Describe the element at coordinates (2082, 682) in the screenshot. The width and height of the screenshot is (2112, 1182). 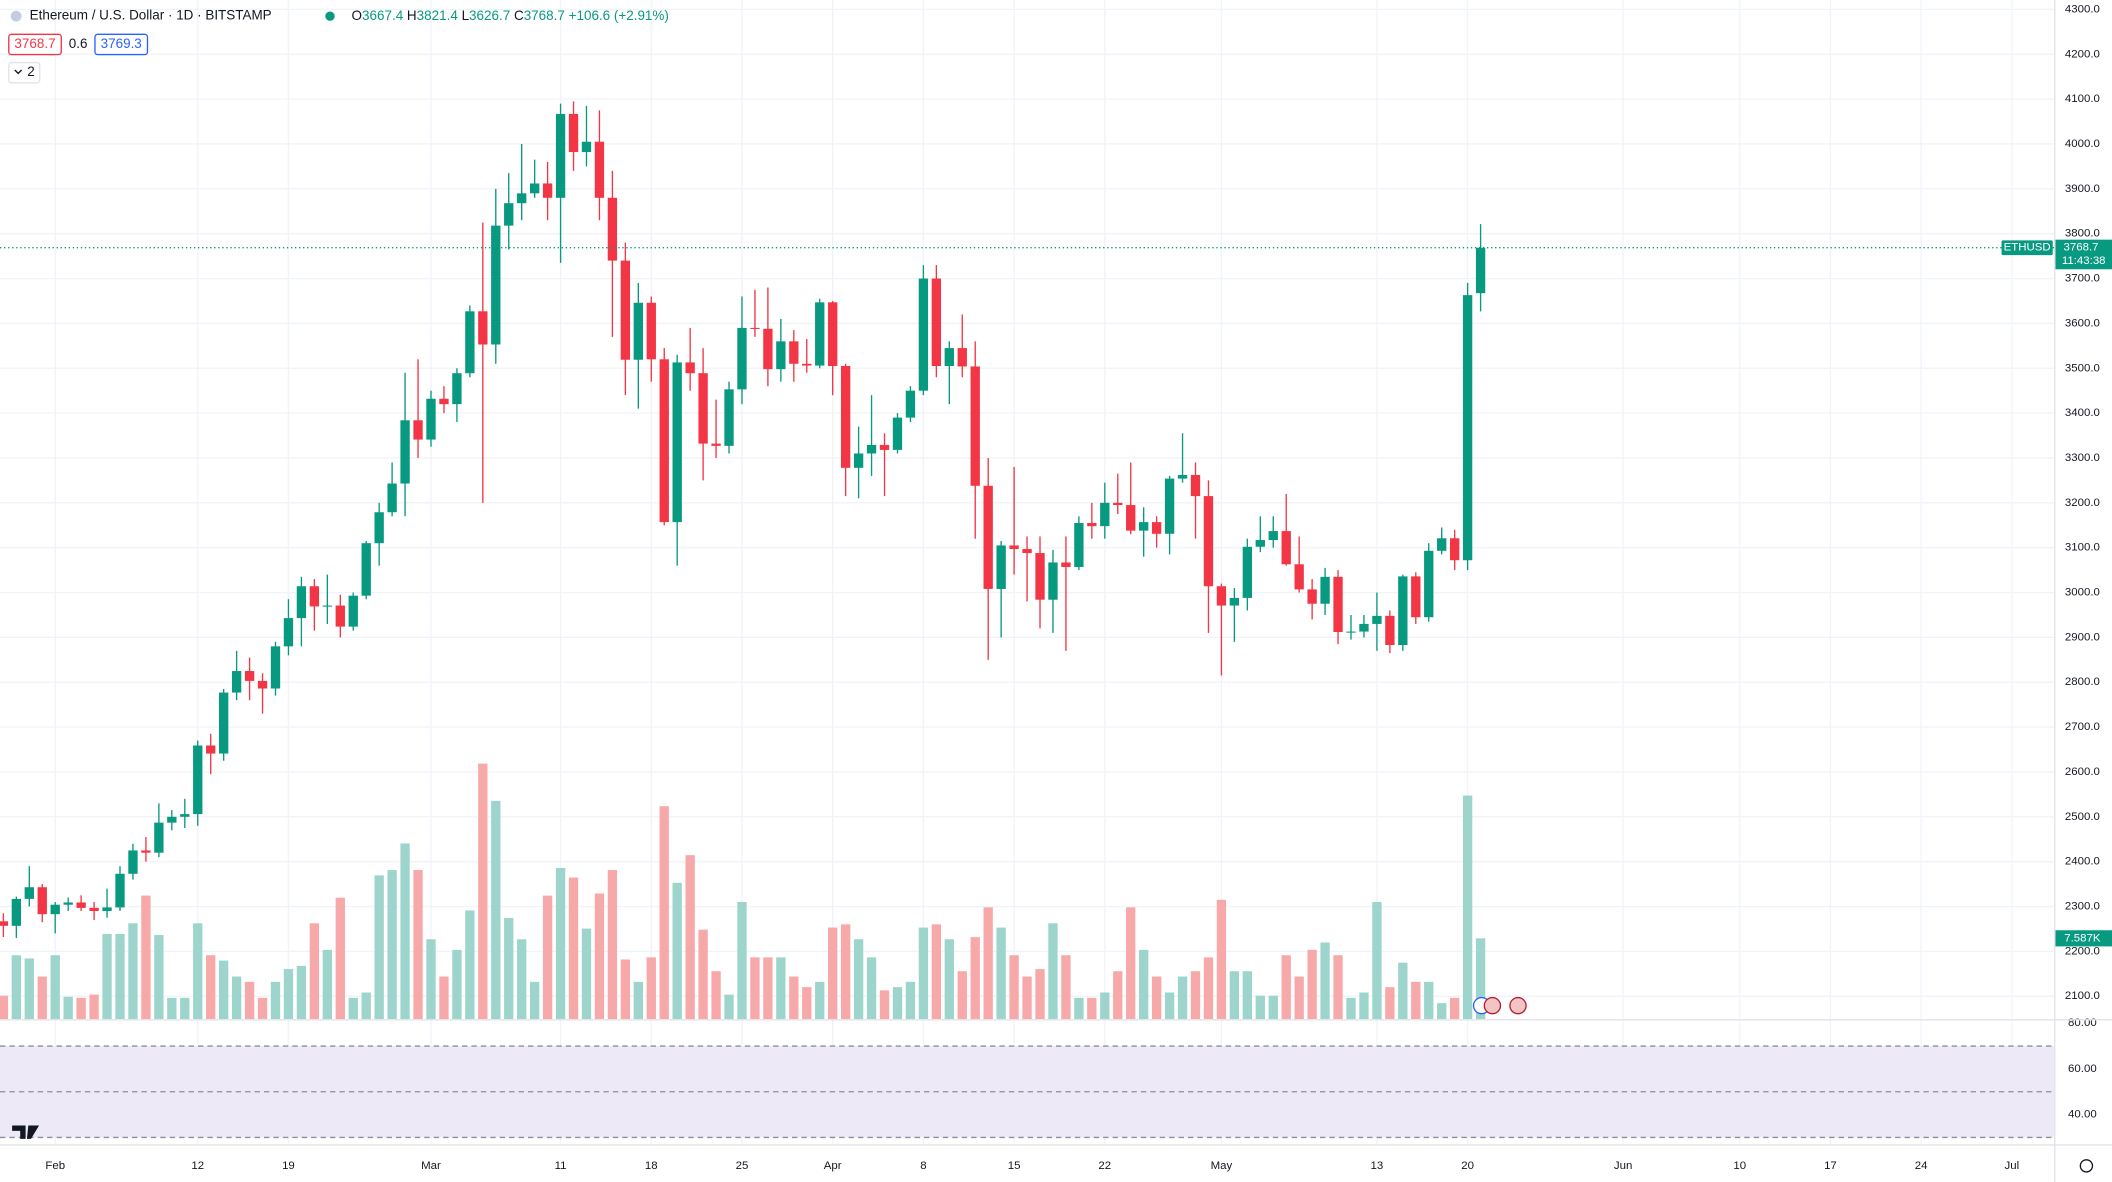
I see `y-tick-label: 2800.0` at that location.